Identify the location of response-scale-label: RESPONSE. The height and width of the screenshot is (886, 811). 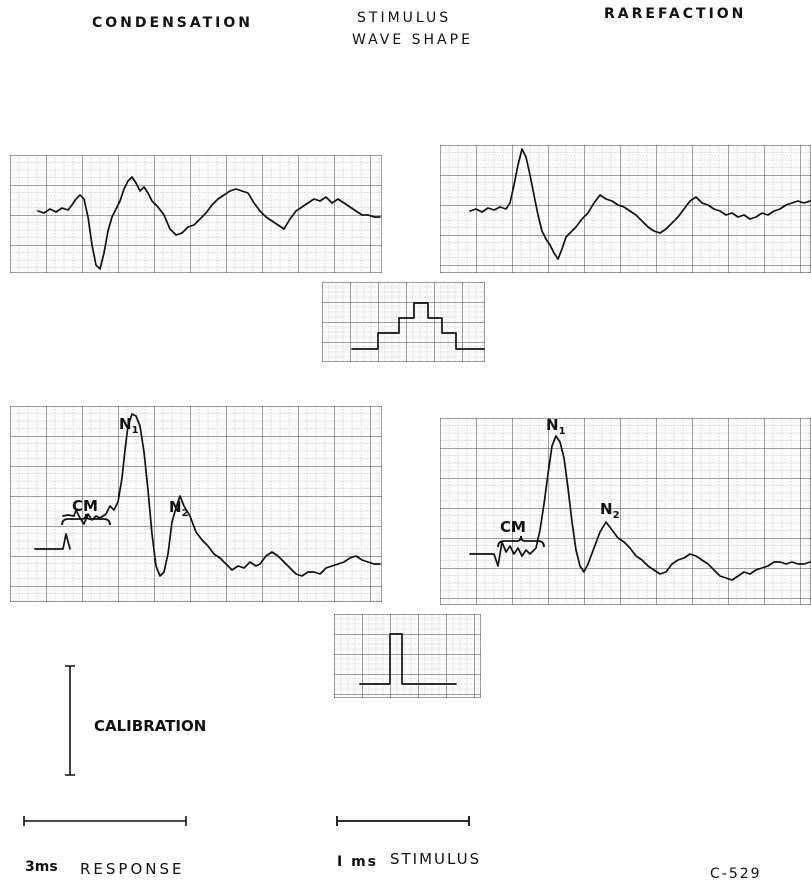
(132, 869).